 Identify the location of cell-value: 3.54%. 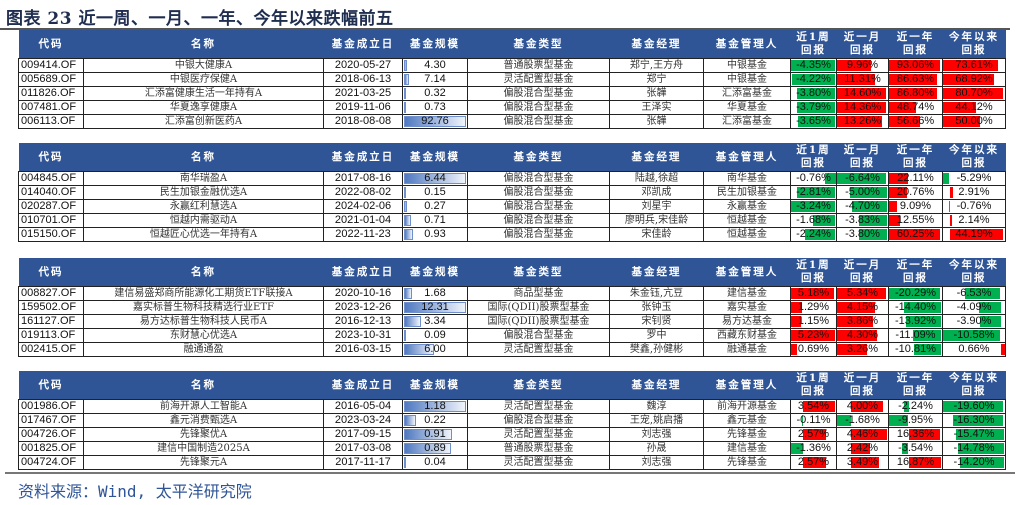
(813, 406).